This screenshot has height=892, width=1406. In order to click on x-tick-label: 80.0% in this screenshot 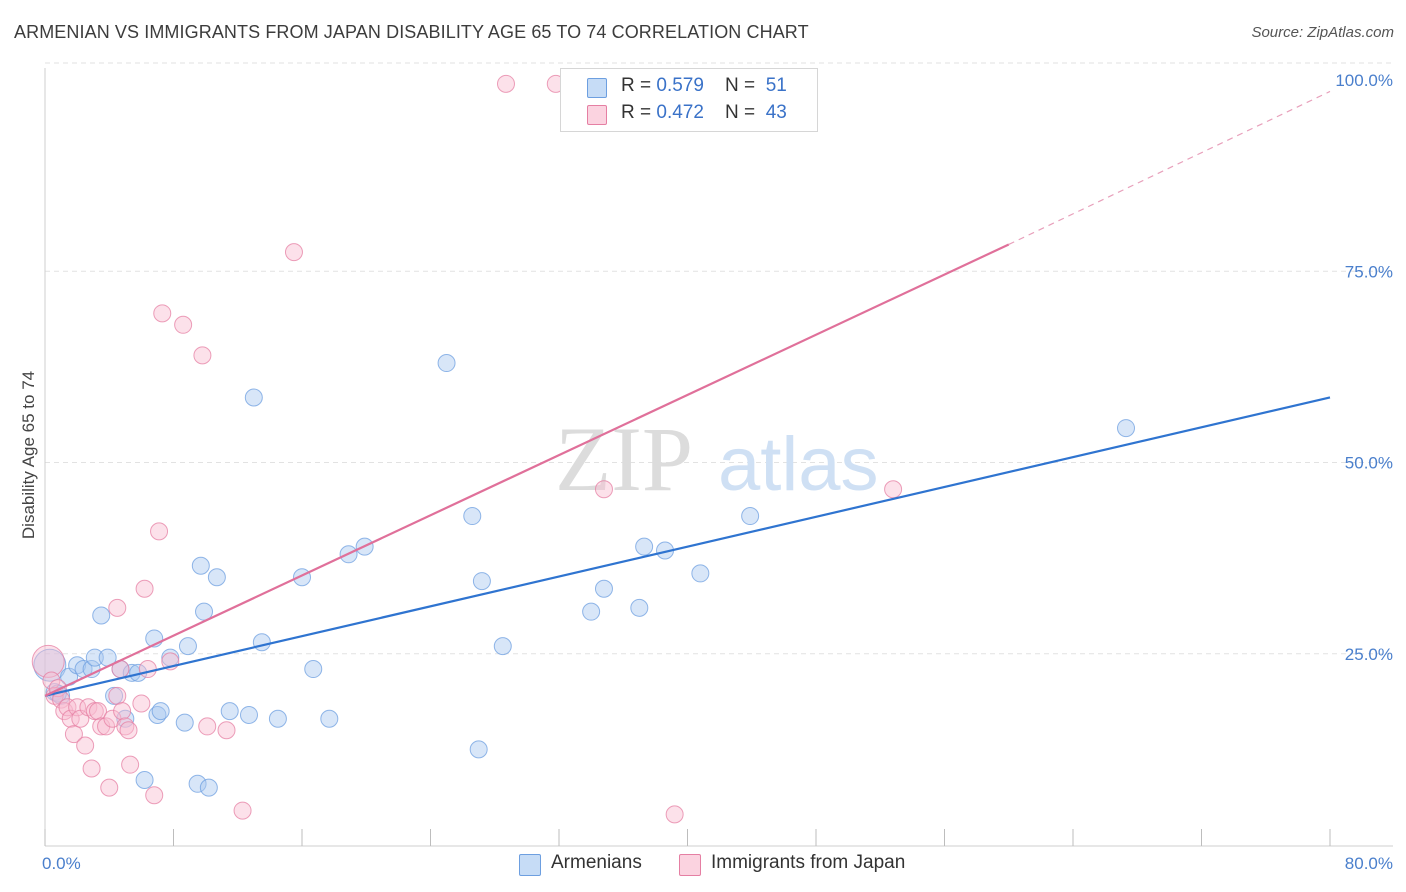, I will do `click(1369, 863)`.